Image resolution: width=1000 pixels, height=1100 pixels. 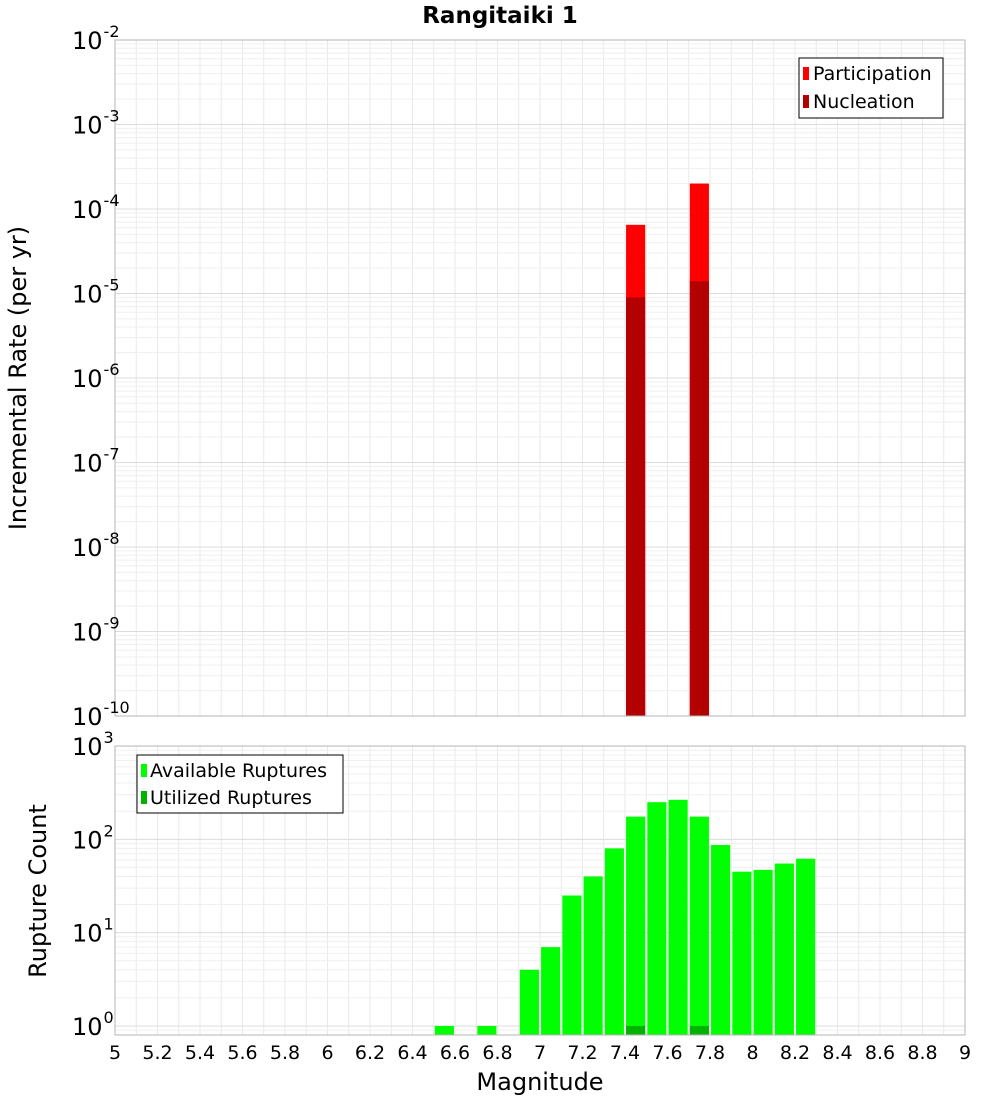 I want to click on rate-legend: Participation Nucleation, so click(x=871, y=88).